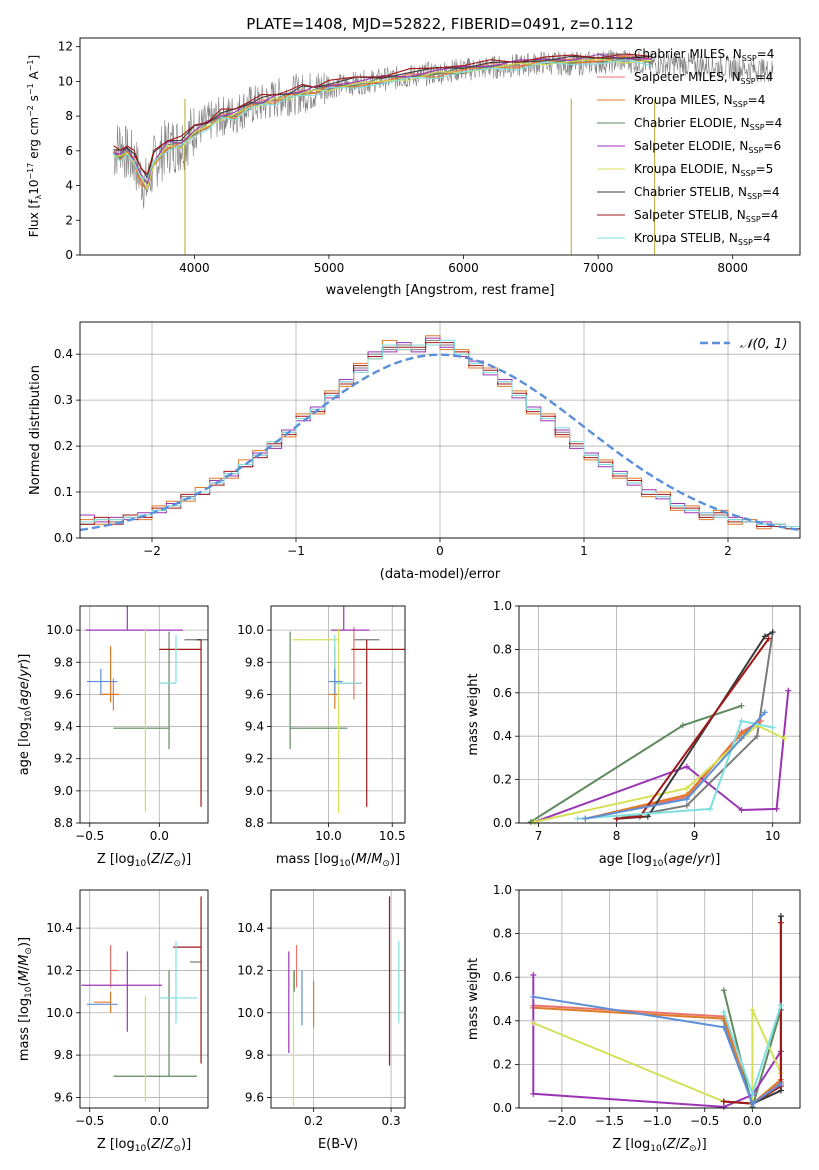 The width and height of the screenshot is (819, 1170). What do you see at coordinates (69, 151) in the screenshot?
I see `y-tick-label: 6` at bounding box center [69, 151].